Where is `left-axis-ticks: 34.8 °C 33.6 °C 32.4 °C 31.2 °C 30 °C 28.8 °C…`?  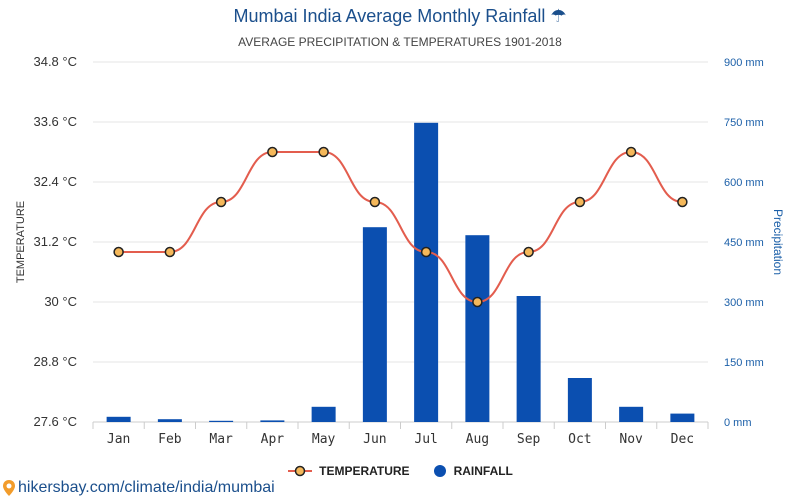
left-axis-ticks: 34.8 °C 33.6 °C 32.4 °C 31.2 °C 30 °C 28.8 °C… is located at coordinates (55, 241).